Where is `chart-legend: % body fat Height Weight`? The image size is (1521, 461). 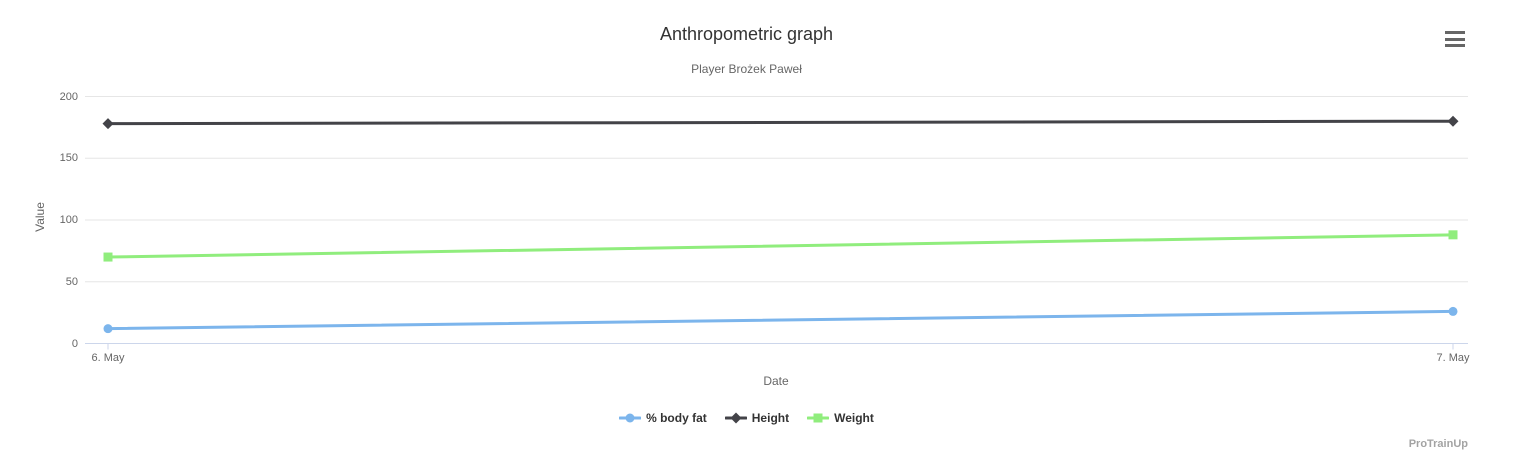 chart-legend: % body fat Height Weight is located at coordinates (746, 418).